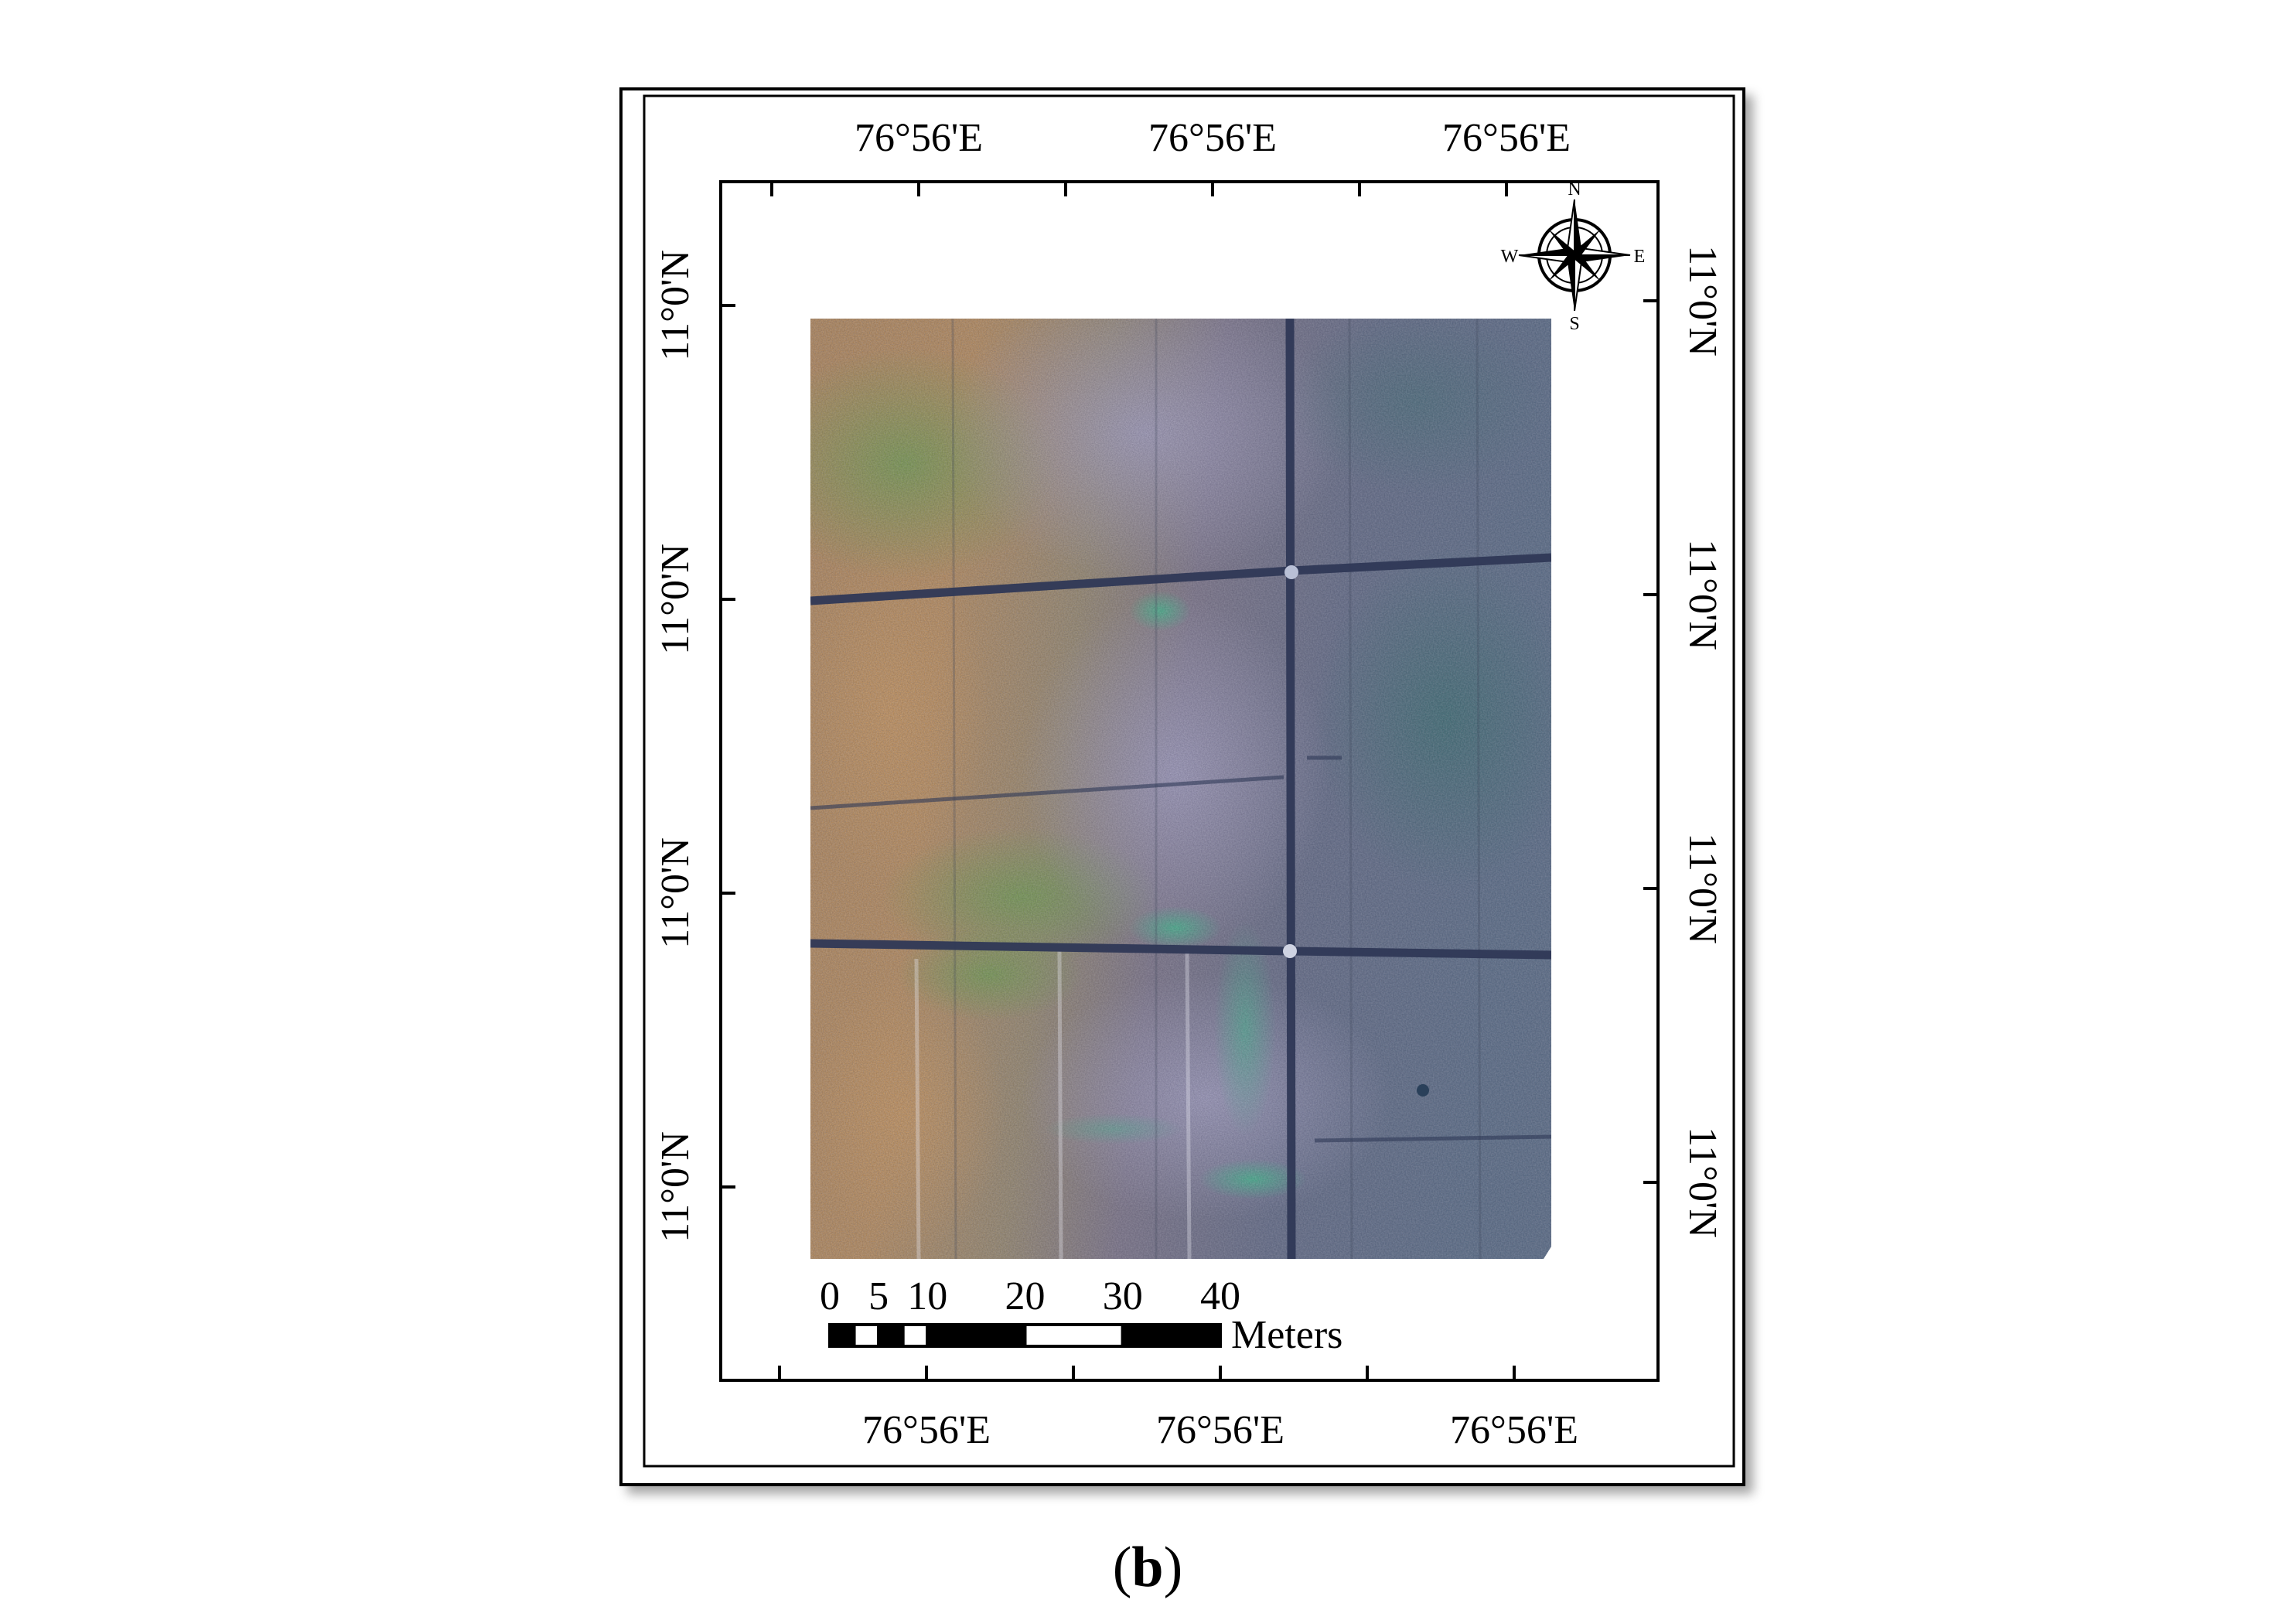 The height and width of the screenshot is (1603, 2296). Describe the element at coordinates (1574, 324) in the screenshot. I see `compass-s-label: S` at that location.